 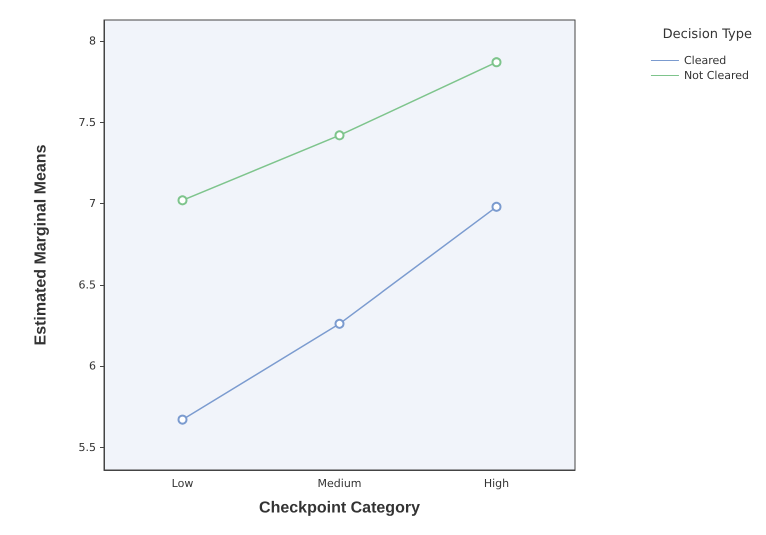 I want to click on legend-label: Cleared, so click(x=705, y=60).